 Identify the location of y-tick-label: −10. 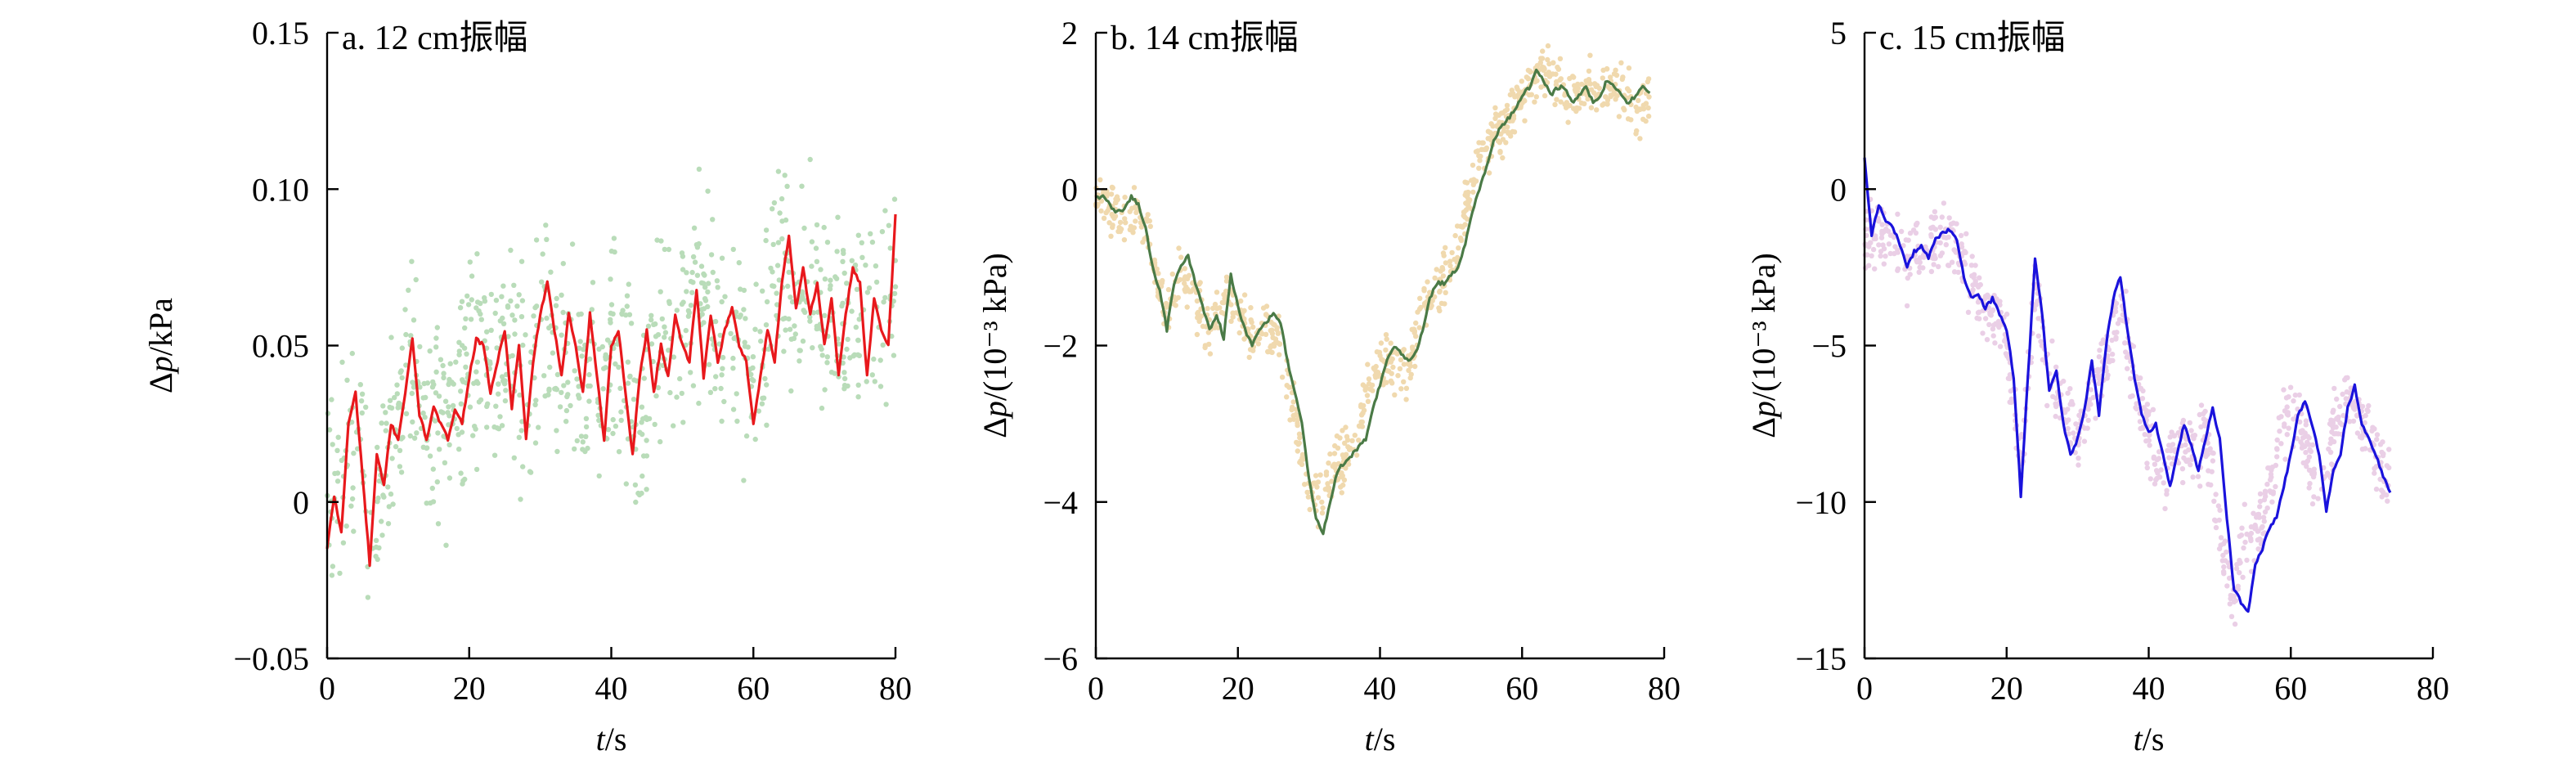
(1821, 502).